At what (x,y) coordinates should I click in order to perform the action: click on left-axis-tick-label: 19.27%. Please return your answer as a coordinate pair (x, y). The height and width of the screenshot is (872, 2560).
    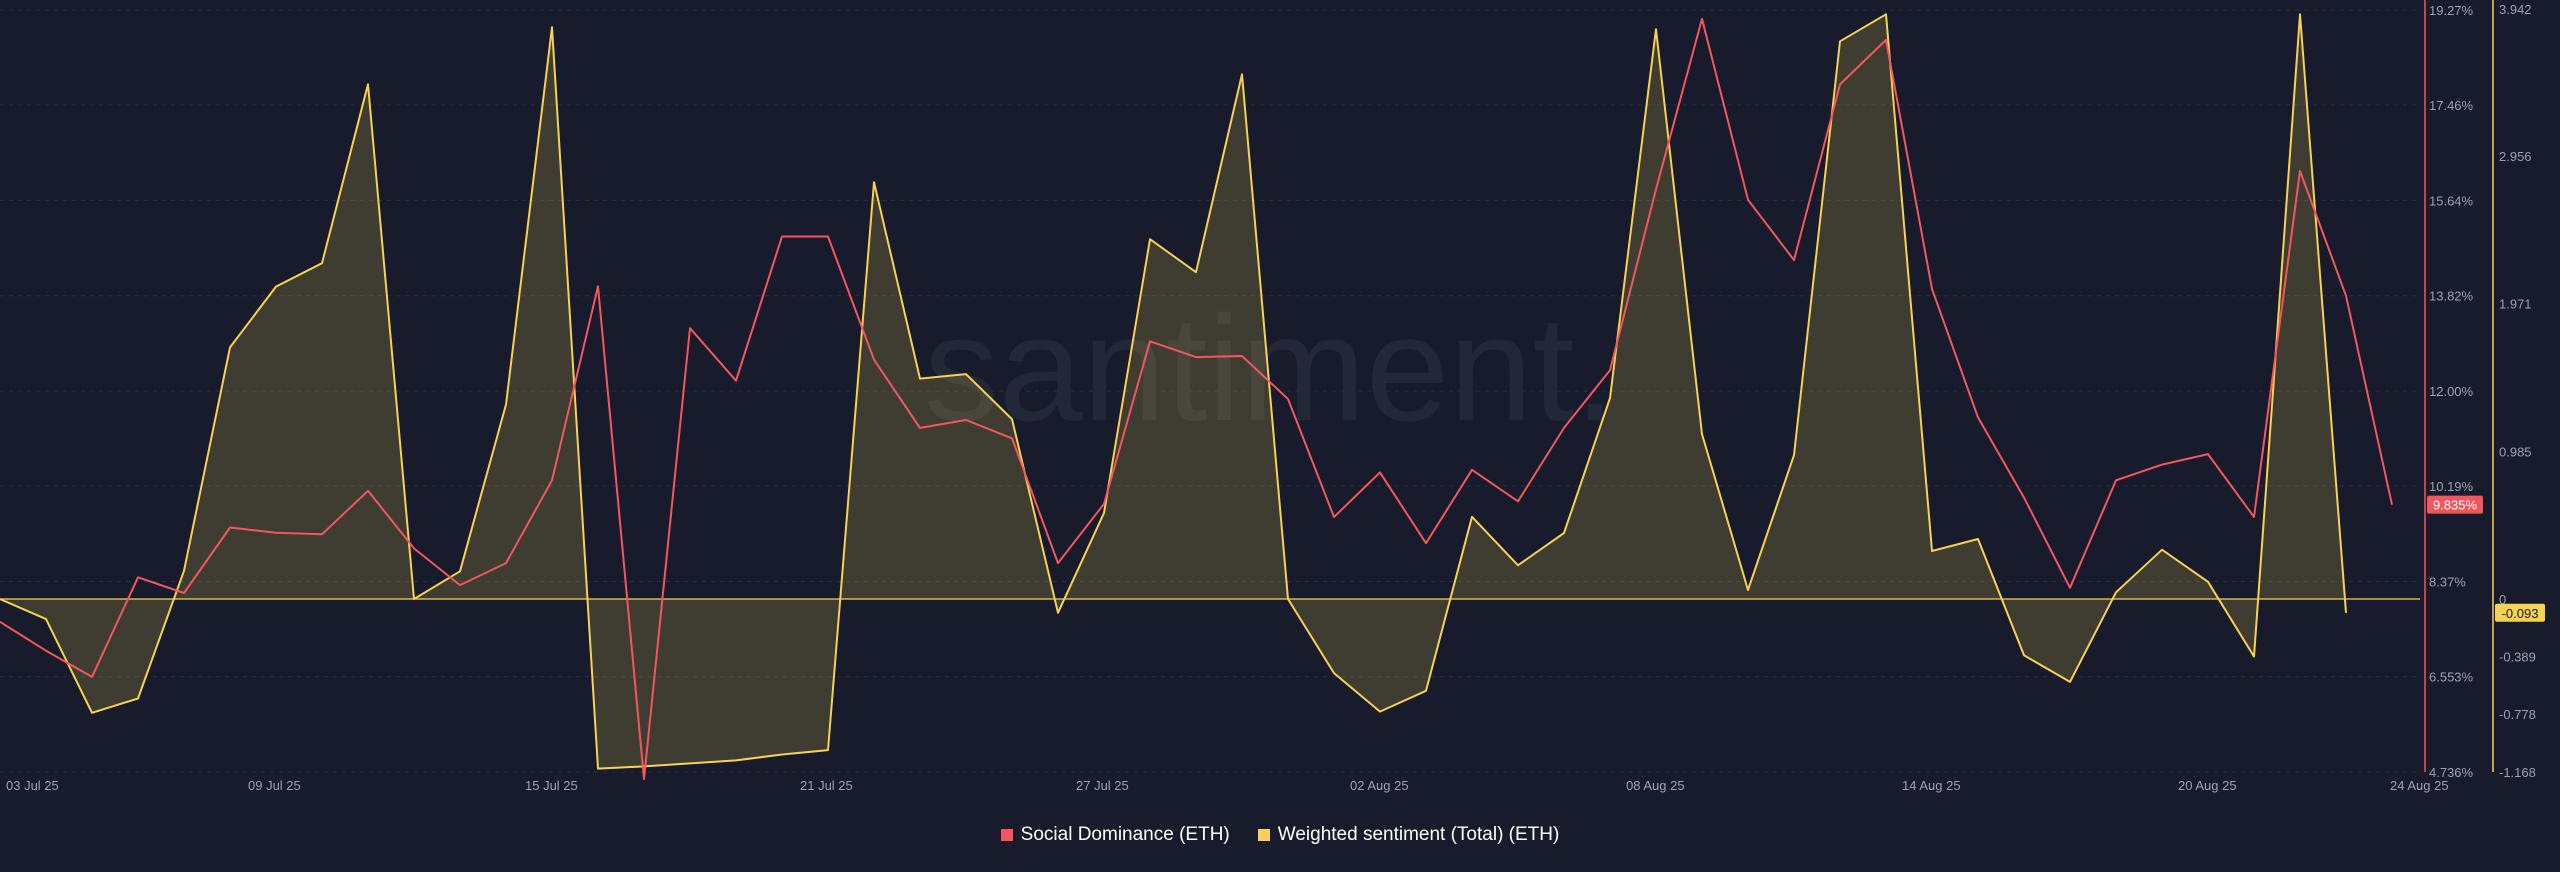
    Looking at the image, I should click on (2451, 10).